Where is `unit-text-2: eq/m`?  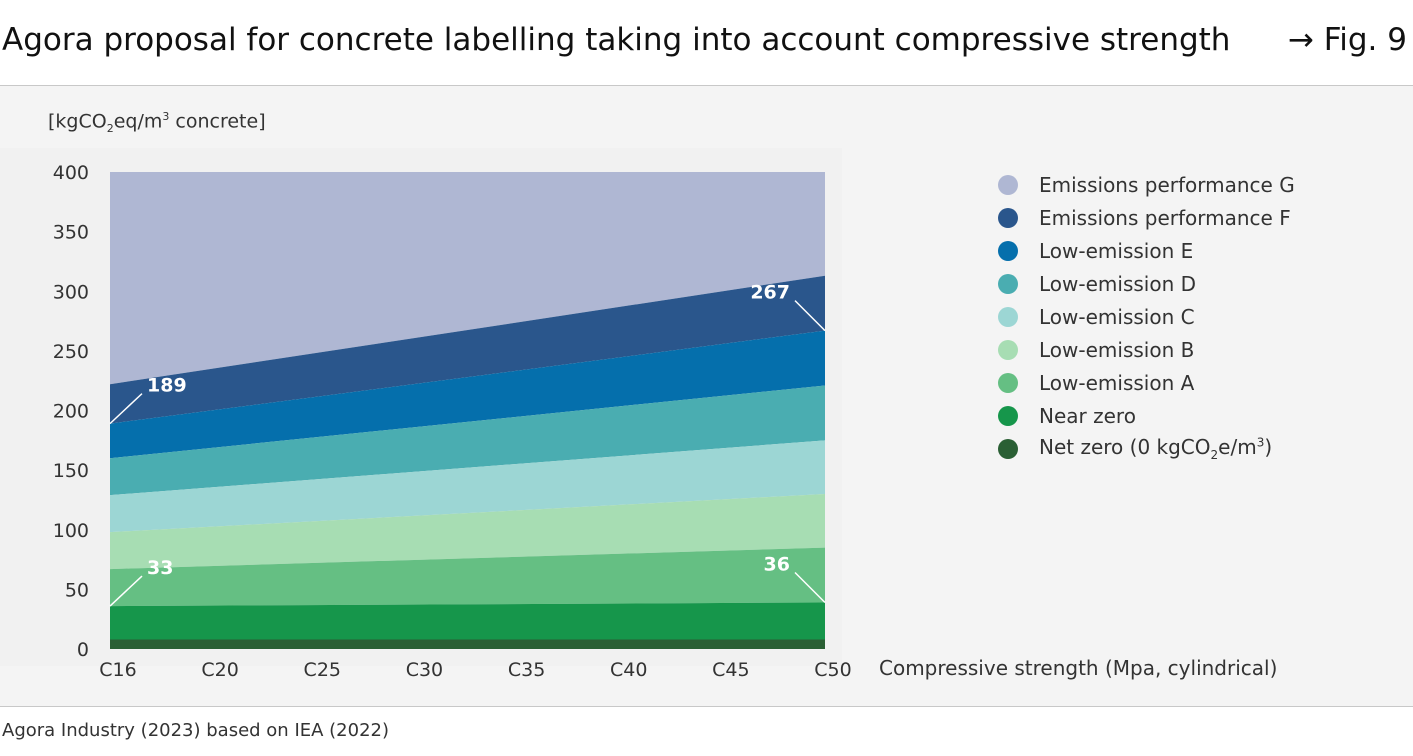
unit-text-2: eq/m is located at coordinates (138, 121).